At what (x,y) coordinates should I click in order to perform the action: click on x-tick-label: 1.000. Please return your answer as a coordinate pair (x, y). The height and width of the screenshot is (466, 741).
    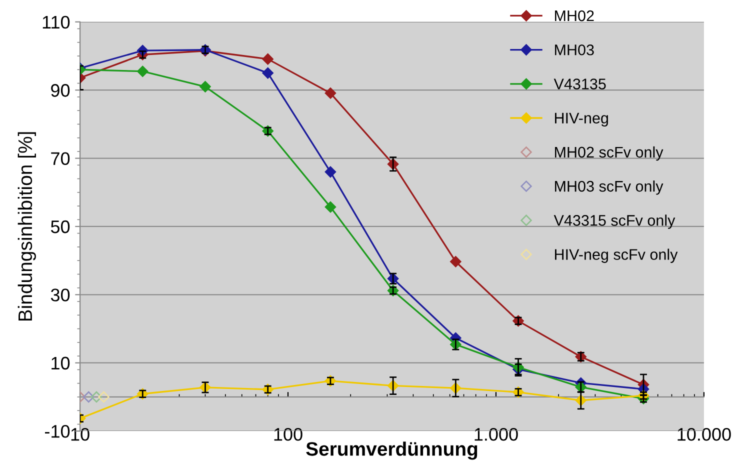
    Looking at the image, I should click on (496, 434).